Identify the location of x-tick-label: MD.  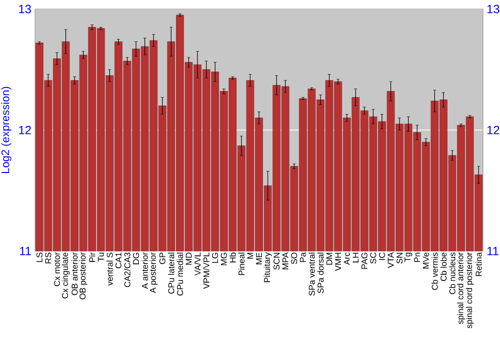
(189, 258).